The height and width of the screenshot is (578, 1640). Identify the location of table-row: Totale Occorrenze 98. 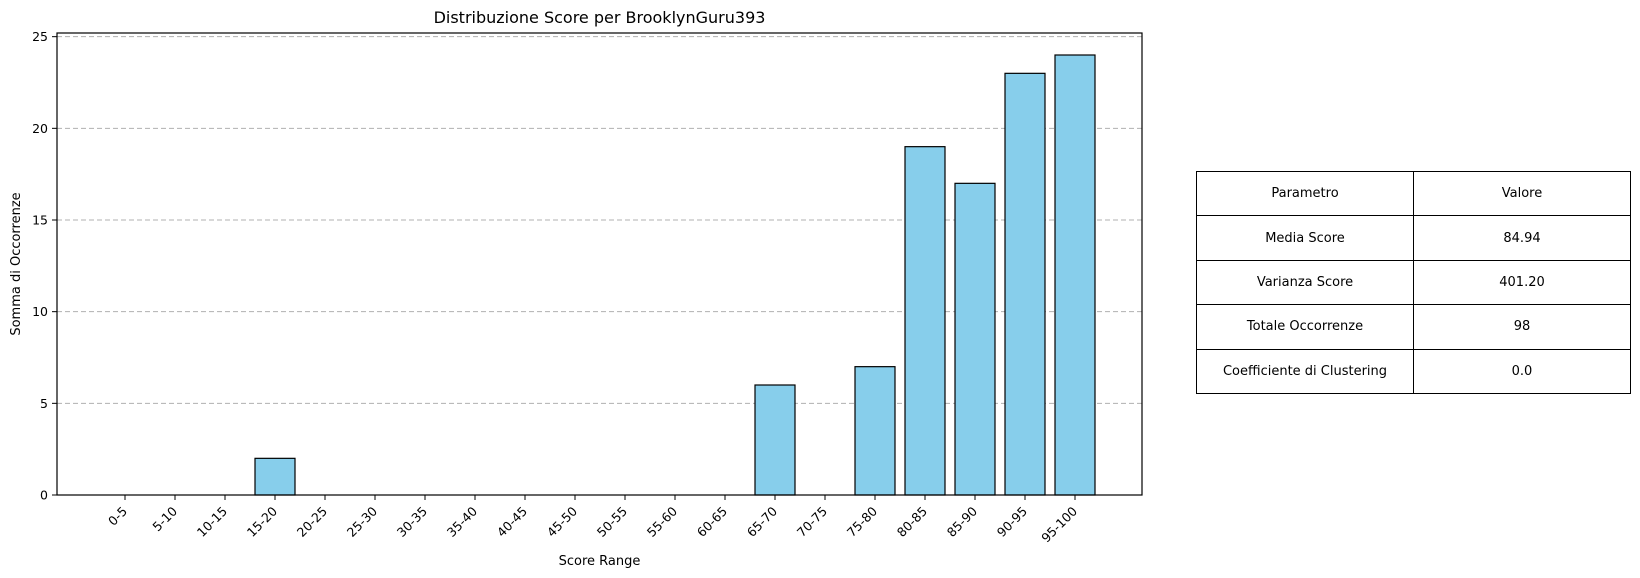
(1414, 327).